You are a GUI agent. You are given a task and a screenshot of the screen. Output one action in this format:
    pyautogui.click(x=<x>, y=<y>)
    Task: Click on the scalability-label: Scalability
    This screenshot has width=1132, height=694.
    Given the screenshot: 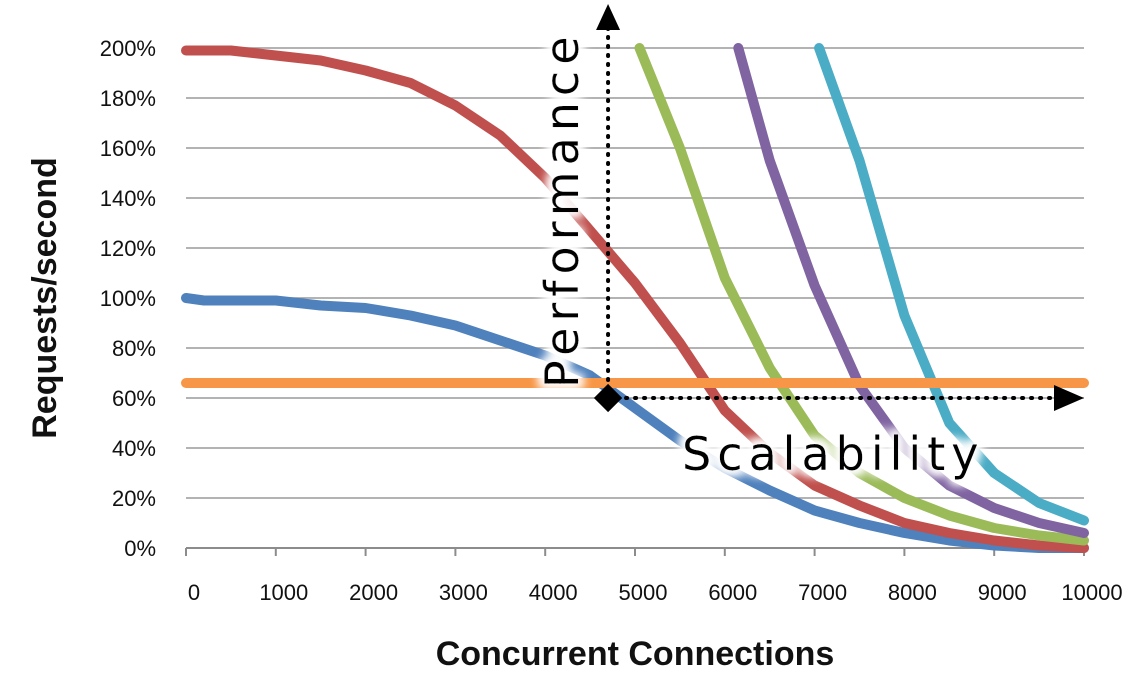 What is the action you would take?
    pyautogui.click(x=833, y=454)
    